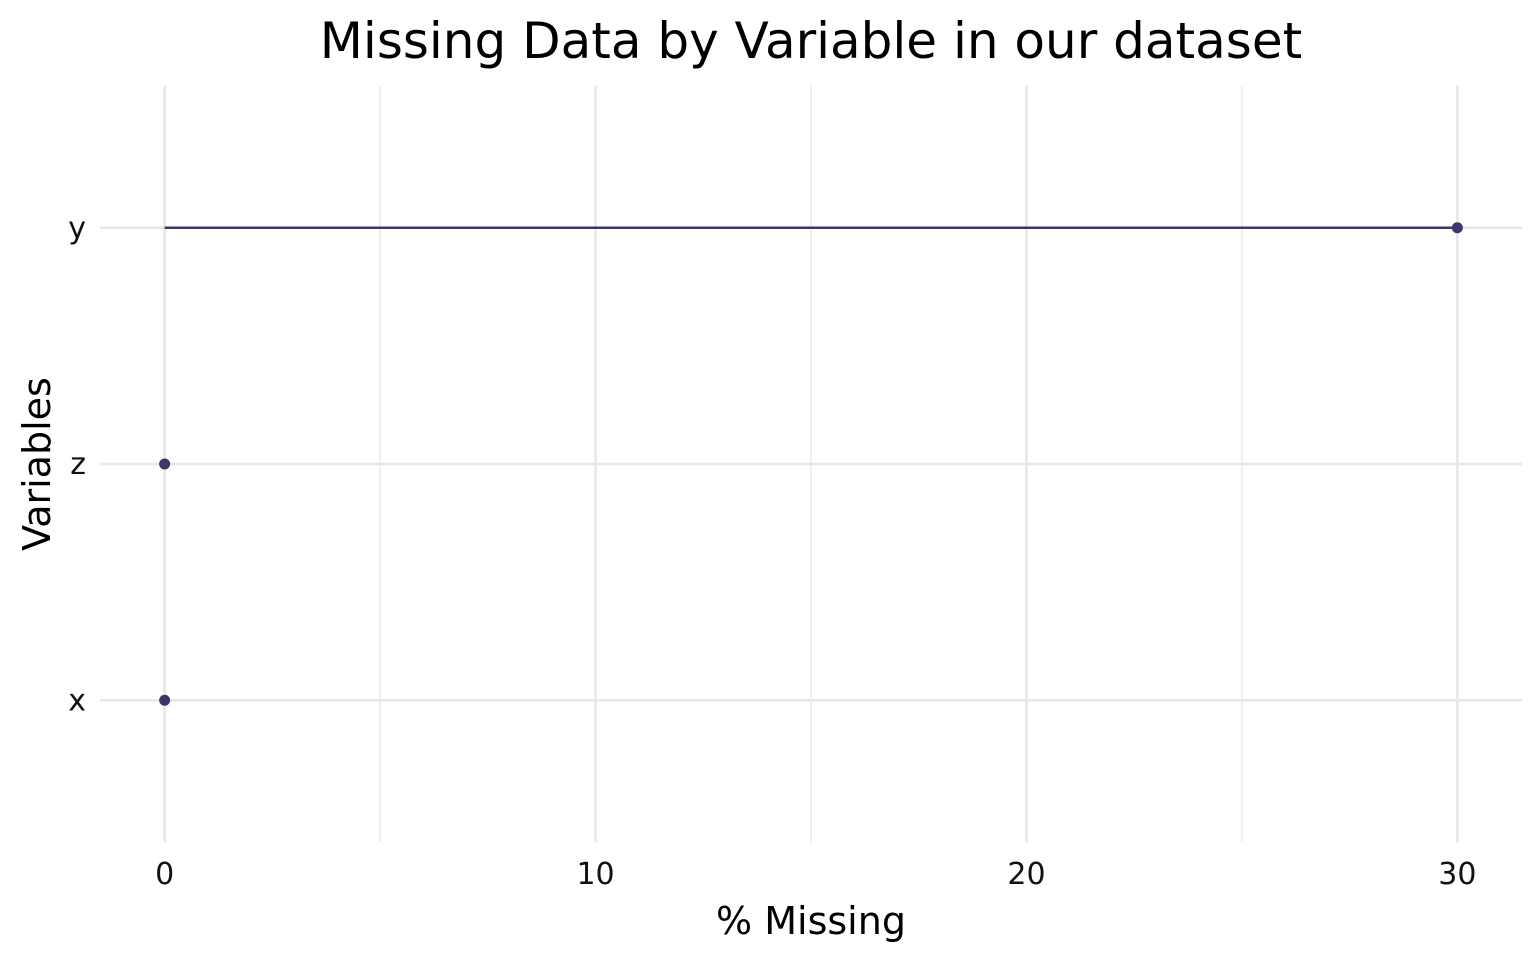 The image size is (1536, 960). What do you see at coordinates (811, 41) in the screenshot?
I see `chart-title: Missing Data by Variable in our dataset` at bounding box center [811, 41].